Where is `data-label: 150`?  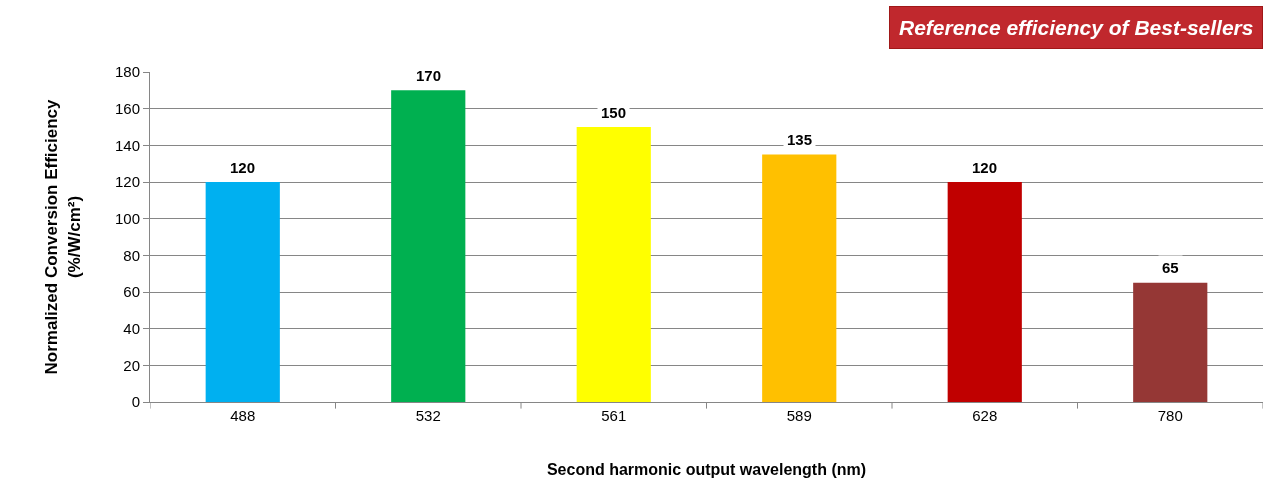 data-label: 150 is located at coordinates (614, 112).